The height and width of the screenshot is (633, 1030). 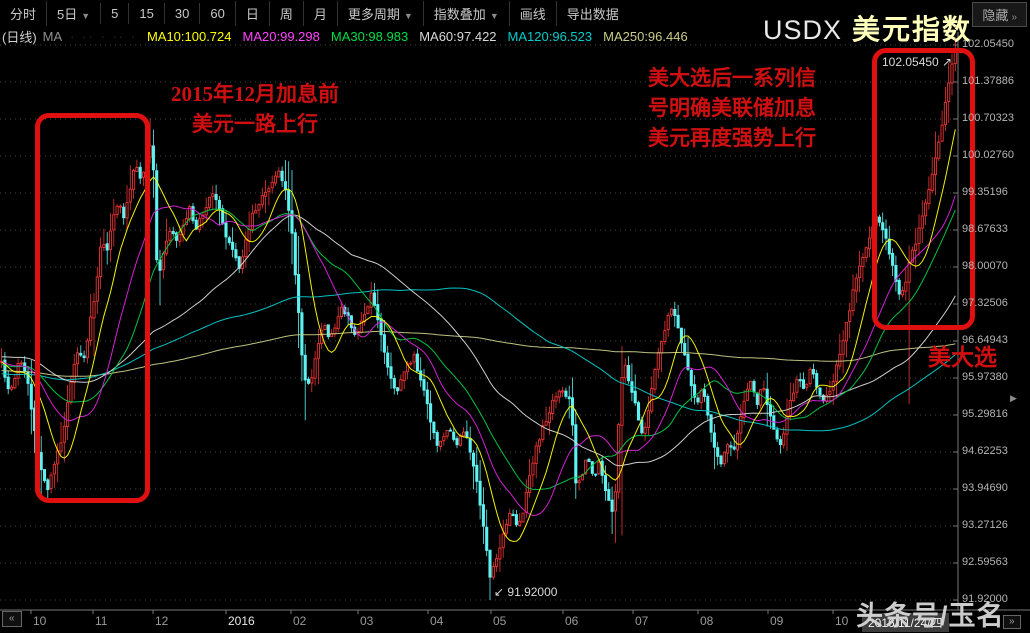 What do you see at coordinates (19, 37) in the screenshot?
I see `period-label: (日线)` at bounding box center [19, 37].